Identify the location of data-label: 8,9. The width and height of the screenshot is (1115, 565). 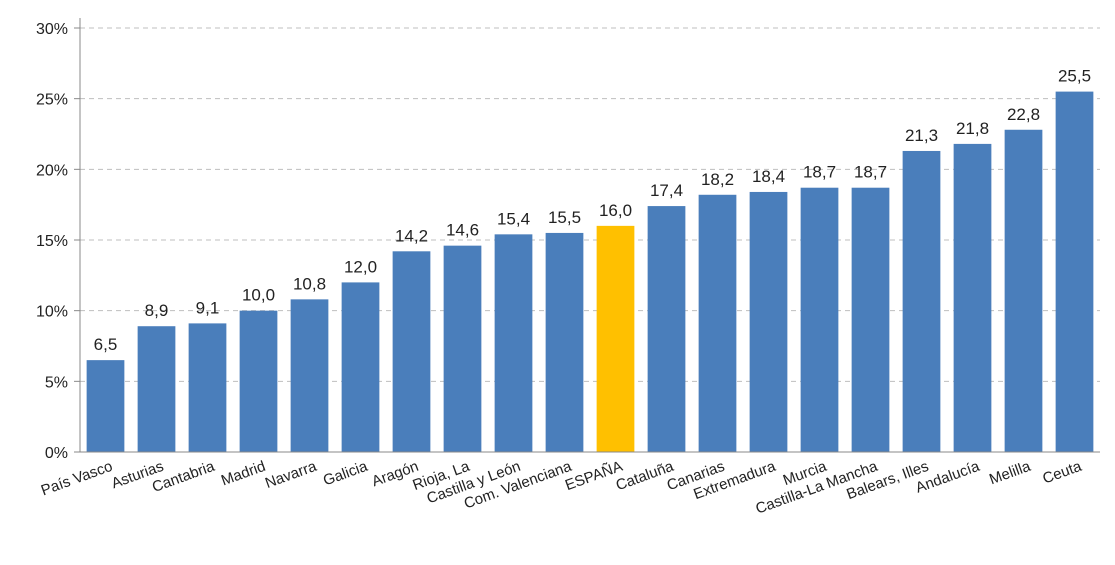
(157, 310).